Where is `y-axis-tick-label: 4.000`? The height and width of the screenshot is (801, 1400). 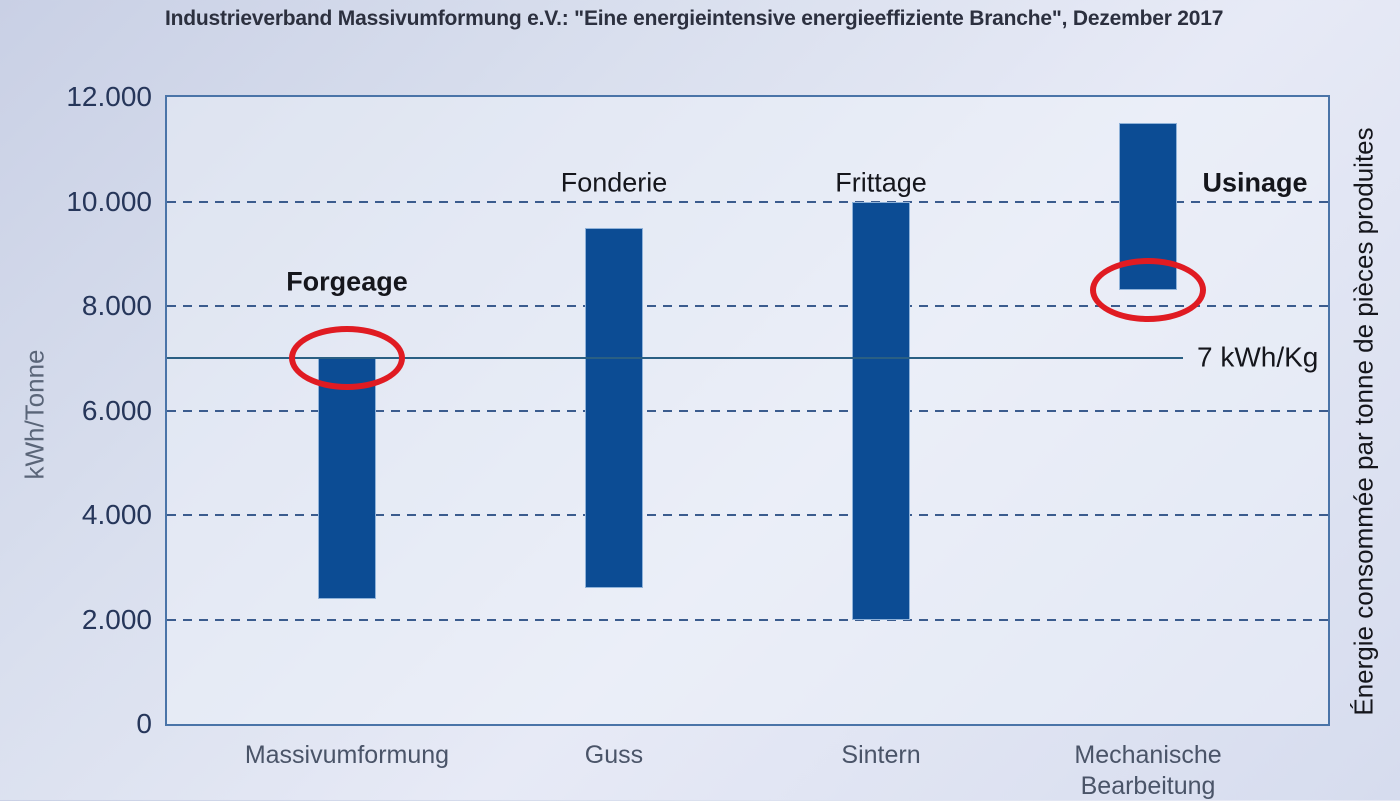
y-axis-tick-label: 4.000 is located at coordinates (116, 514).